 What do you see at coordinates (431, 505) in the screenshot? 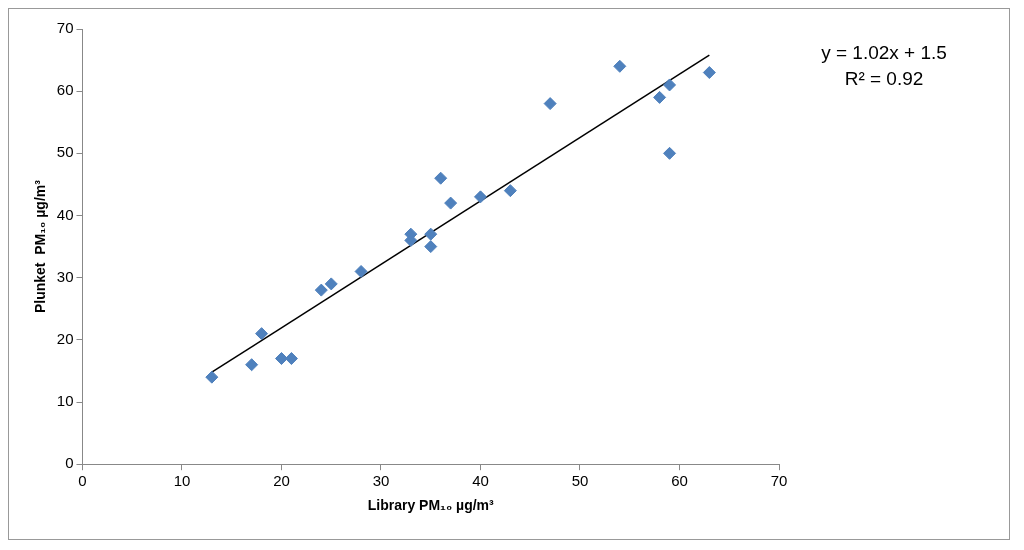
I see `x-axis-title: Library PM₁₀ µg/m³` at bounding box center [431, 505].